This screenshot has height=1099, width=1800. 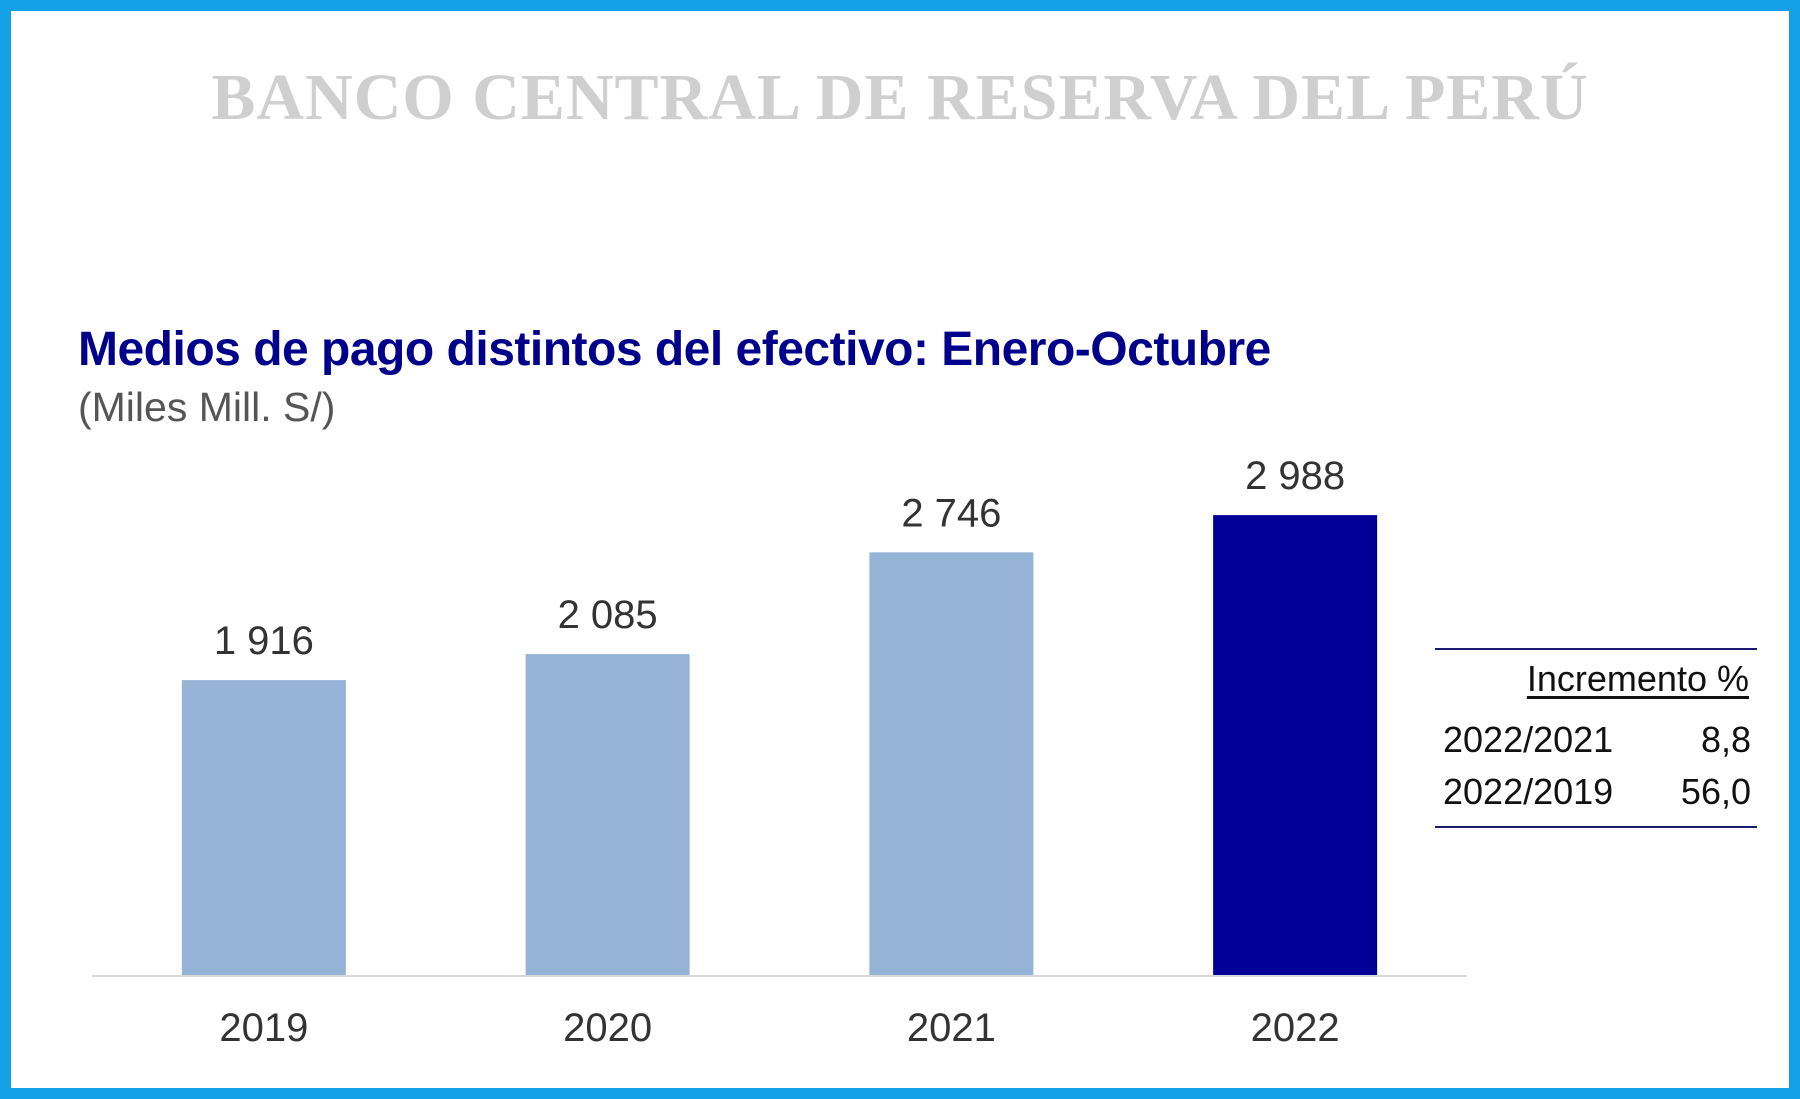 I want to click on table-header: Incremento %, so click(x=1596, y=679).